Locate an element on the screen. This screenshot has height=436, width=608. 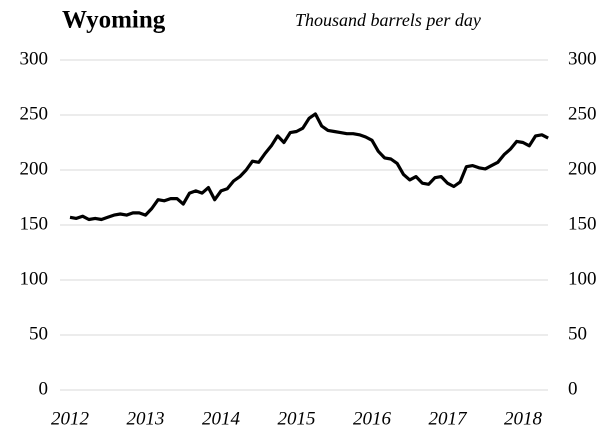
x-tick-label: 2014 is located at coordinates (221, 418).